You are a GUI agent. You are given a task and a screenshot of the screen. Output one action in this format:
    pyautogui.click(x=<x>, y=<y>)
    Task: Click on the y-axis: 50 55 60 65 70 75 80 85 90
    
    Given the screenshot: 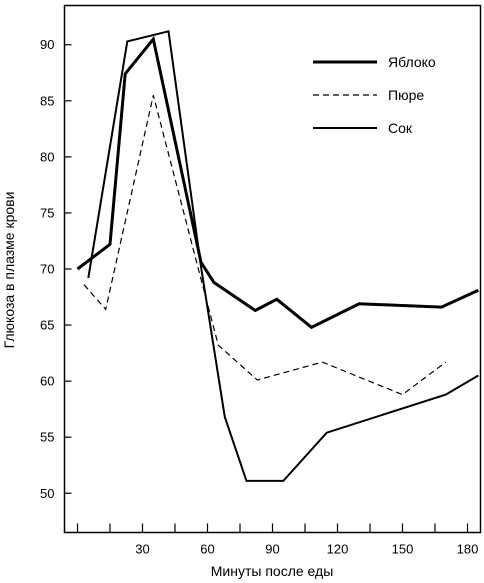 What is the action you would take?
    pyautogui.click(x=56, y=269)
    